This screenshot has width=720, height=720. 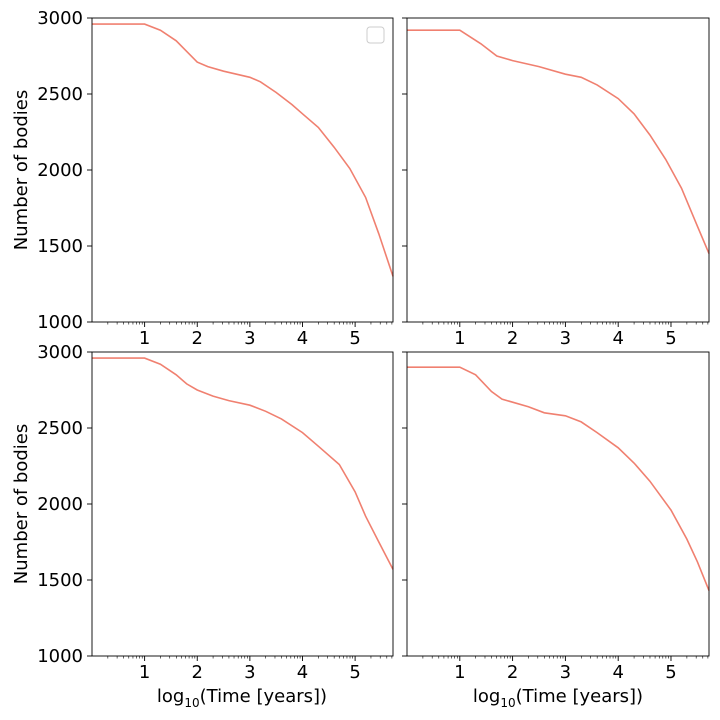 I want to click on x-axis-label-left: log10(Time [years]), so click(x=242, y=698).